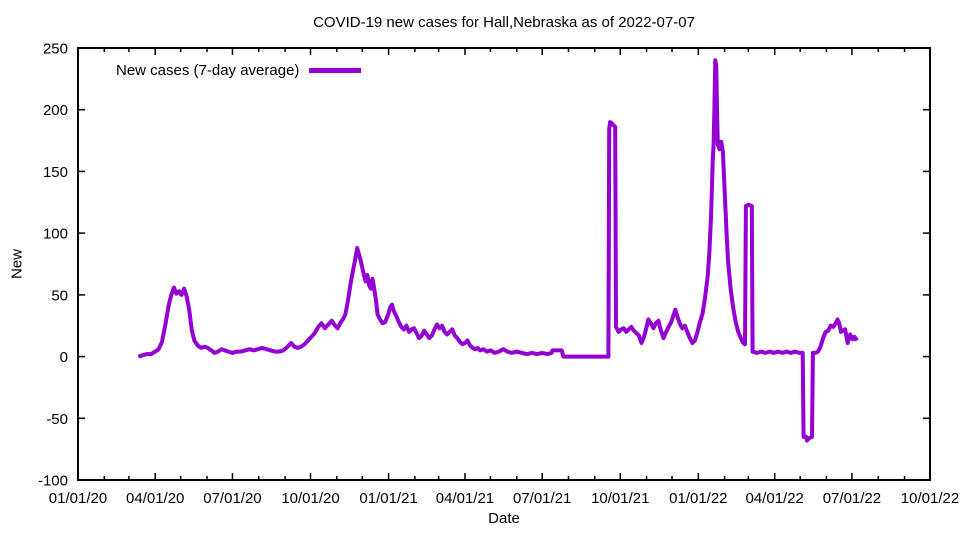 This screenshot has width=960, height=540. I want to click on y-tick-label: 100, so click(55, 234).